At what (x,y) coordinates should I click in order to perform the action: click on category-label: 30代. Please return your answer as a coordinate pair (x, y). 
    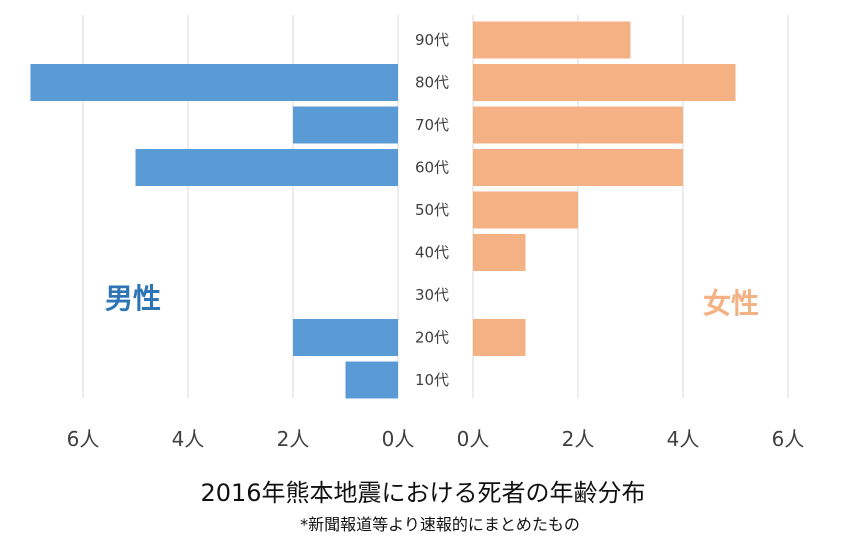
    Looking at the image, I should click on (432, 295).